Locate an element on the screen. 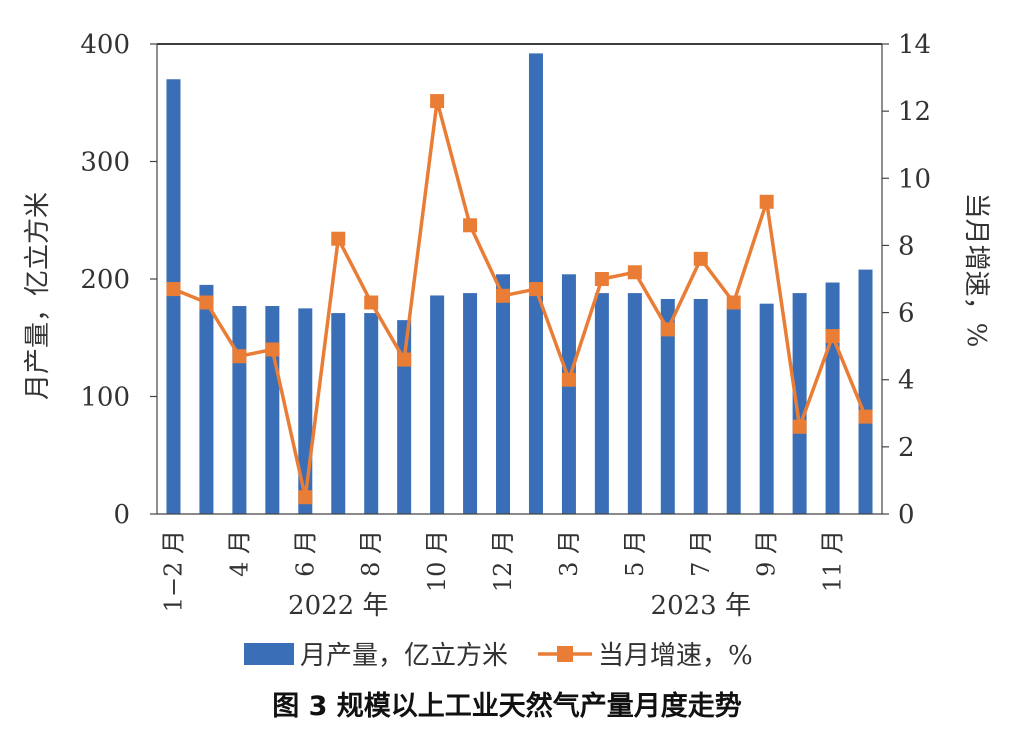 The height and width of the screenshot is (741, 1014). y-axis-right-title: 当月增速，% is located at coordinates (976, 270).